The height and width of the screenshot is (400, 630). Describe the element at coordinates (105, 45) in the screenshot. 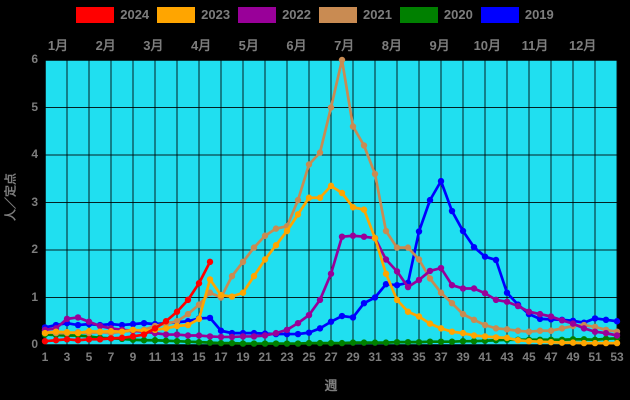

I see `month-label: 2月` at that location.